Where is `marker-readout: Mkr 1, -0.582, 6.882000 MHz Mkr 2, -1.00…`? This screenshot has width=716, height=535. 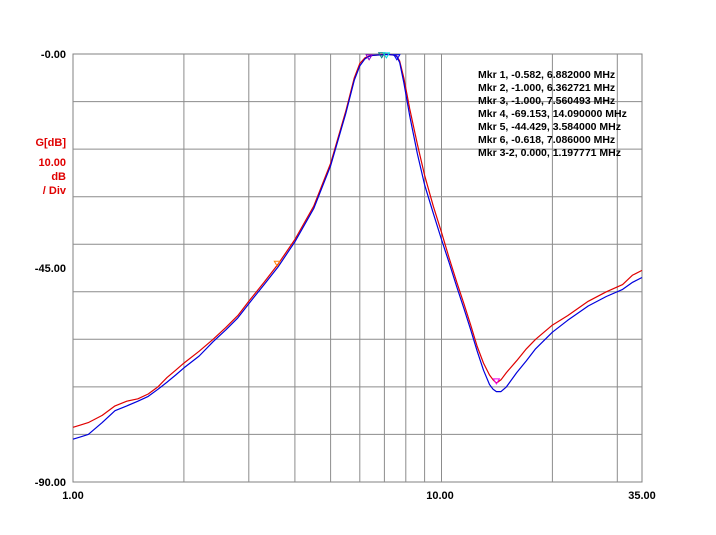 marker-readout: Mkr 1, -0.582, 6.882000 MHz Mkr 2, -1.00… is located at coordinates (552, 114).